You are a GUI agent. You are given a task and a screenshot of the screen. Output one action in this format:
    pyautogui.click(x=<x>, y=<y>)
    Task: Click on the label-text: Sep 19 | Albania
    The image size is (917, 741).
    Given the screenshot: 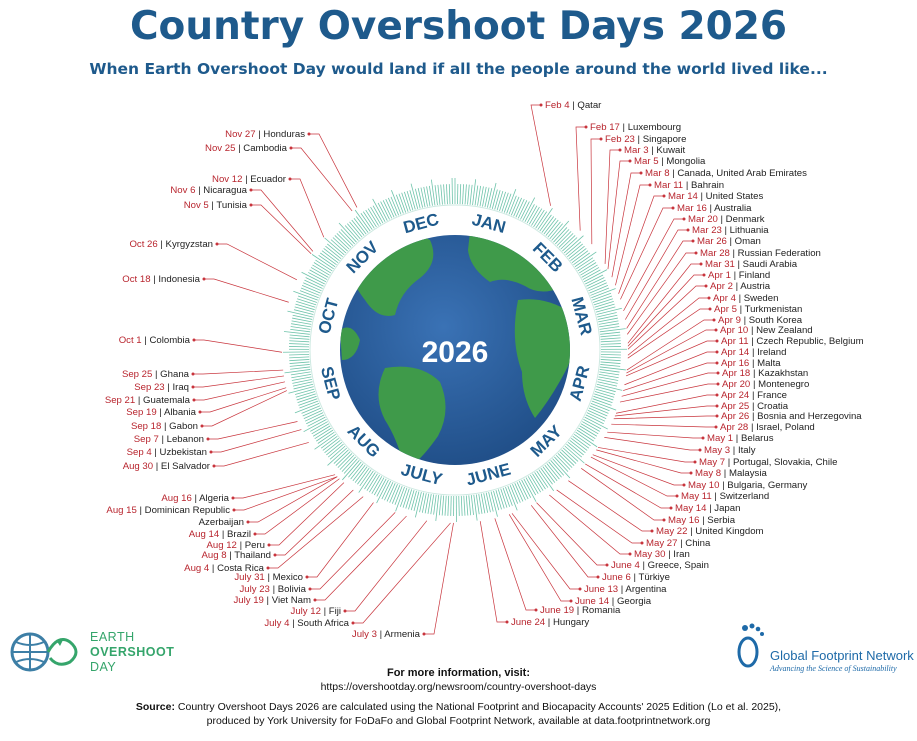 What is the action you would take?
    pyautogui.click(x=161, y=412)
    